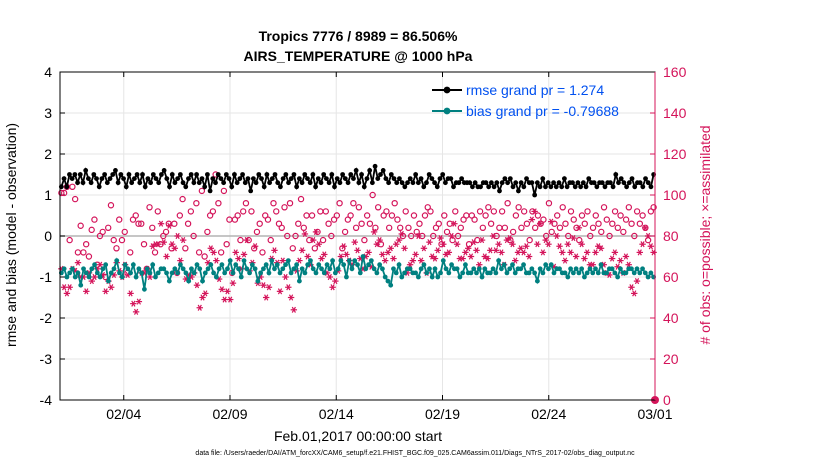 The height and width of the screenshot is (470, 830). What do you see at coordinates (358, 36) in the screenshot?
I see `chart-title: Tropics 7776 / 8989 = 86.506%` at bounding box center [358, 36].